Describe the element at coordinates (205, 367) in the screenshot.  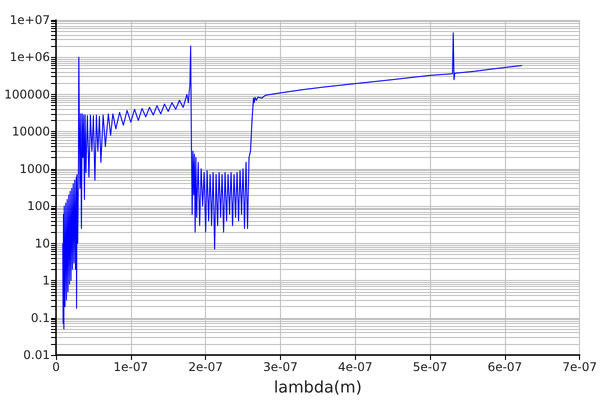
I see `x-tick-label: 2e-07` at that location.